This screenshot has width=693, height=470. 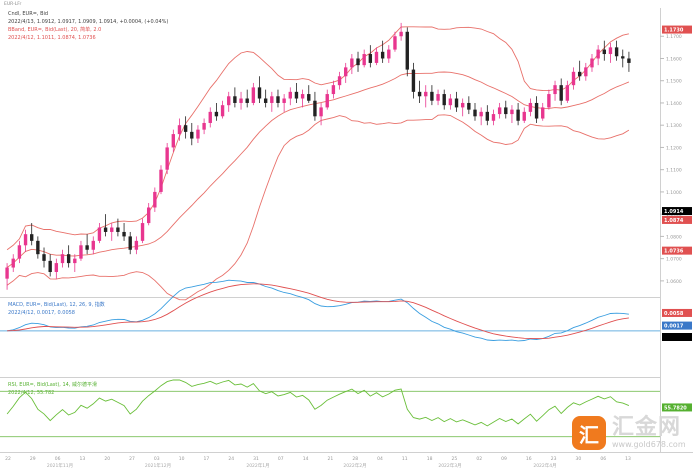 What do you see at coordinates (479, 459) in the screenshot?
I see `x-tick-label: 02` at bounding box center [479, 459].